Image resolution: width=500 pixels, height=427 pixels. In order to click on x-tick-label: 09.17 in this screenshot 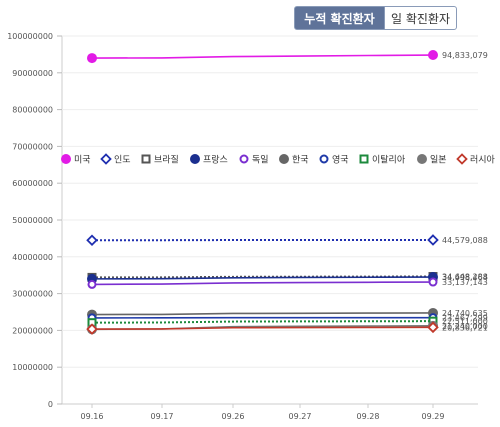, I will do `click(162, 416)`.